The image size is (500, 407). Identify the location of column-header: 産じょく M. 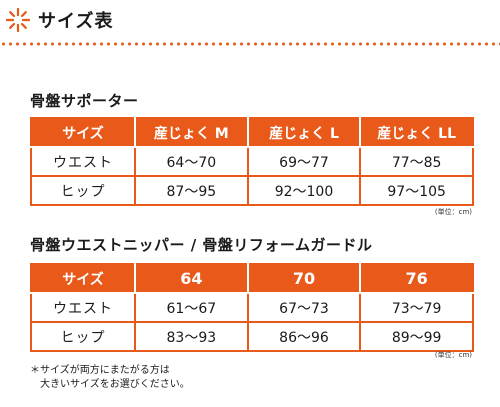
(191, 132).